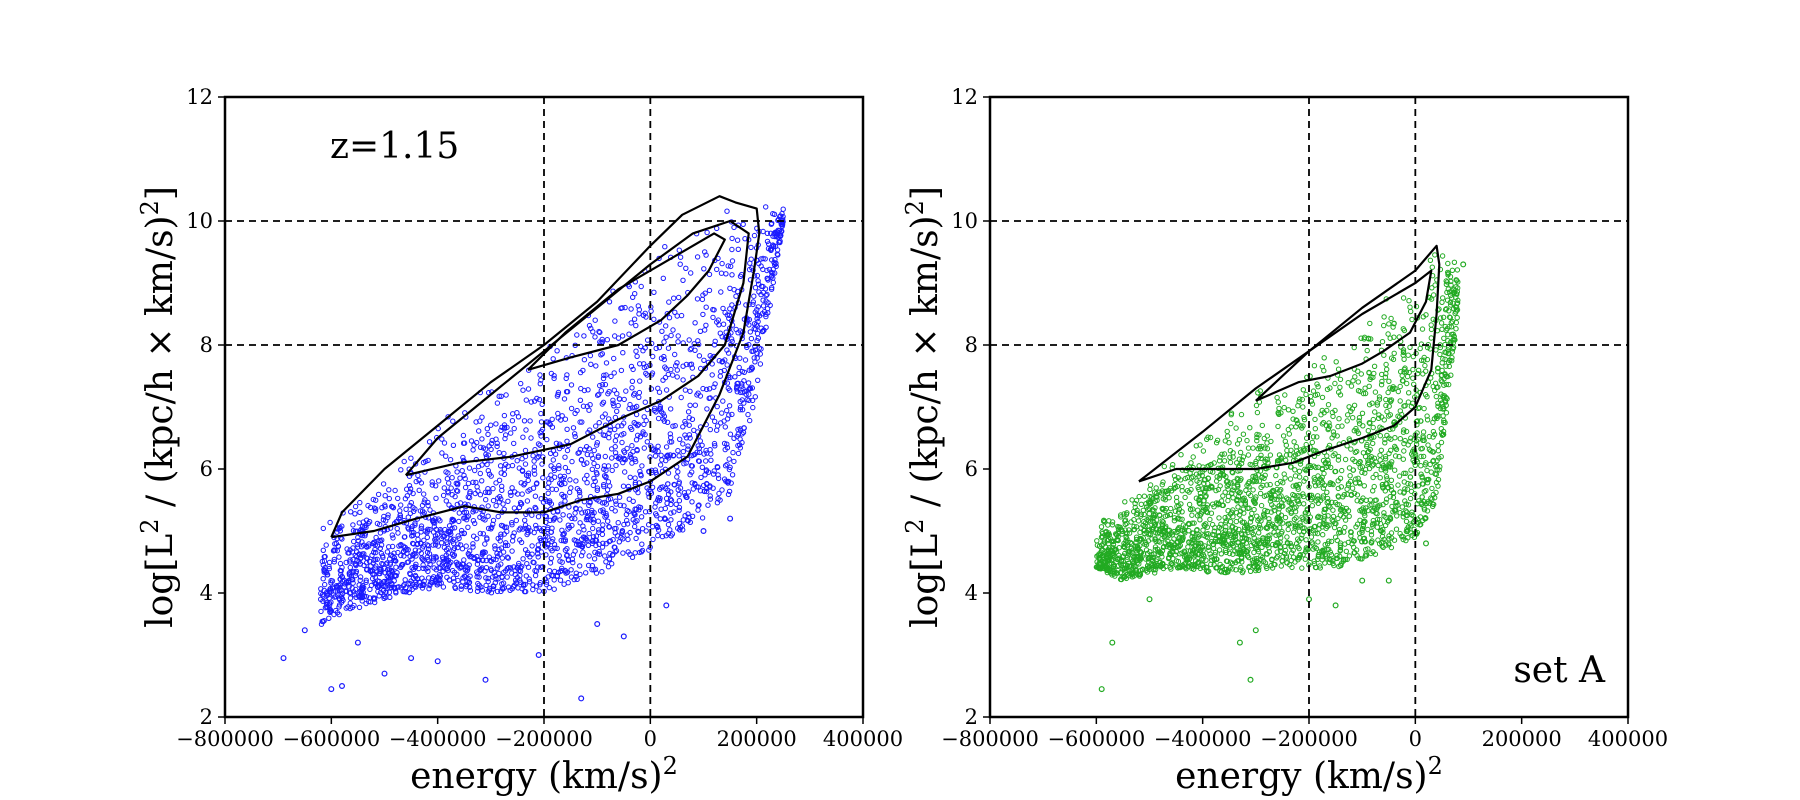 The width and height of the screenshot is (1800, 800). What do you see at coordinates (199, 221) in the screenshot?
I see `left-y-tick-label: 10` at bounding box center [199, 221].